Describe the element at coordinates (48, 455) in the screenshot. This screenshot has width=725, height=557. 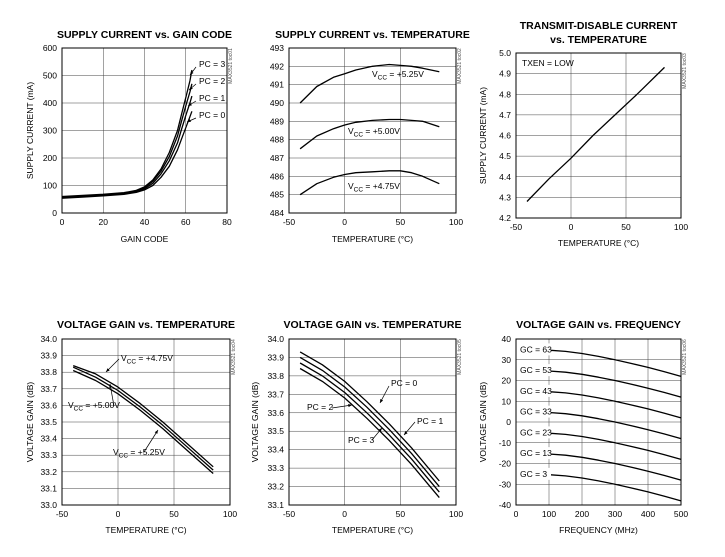
I see `y-tick-label: 33.3` at that location.